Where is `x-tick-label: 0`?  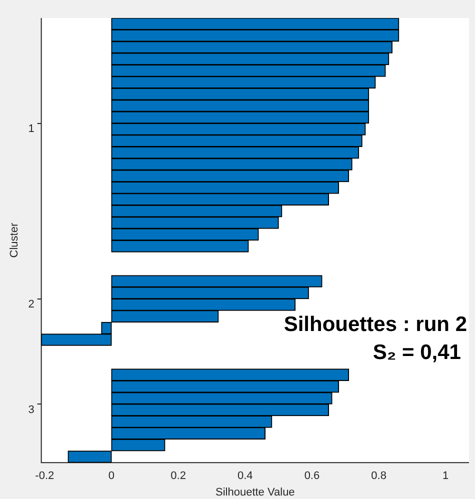
x-tick-label: 0 is located at coordinates (111, 476).